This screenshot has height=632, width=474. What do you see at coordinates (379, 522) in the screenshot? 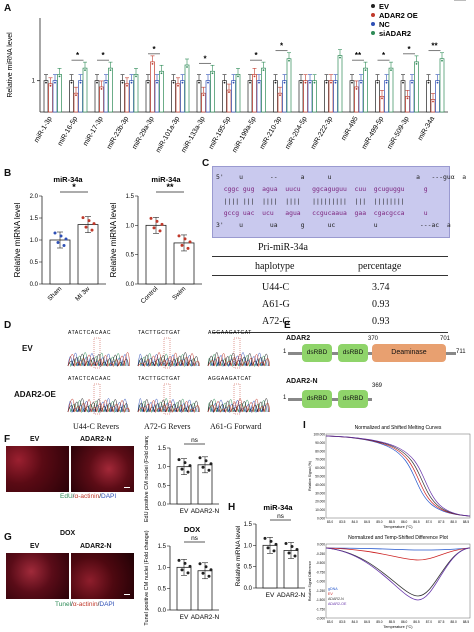
I see `top-x-tick-label: 85.0` at bounding box center [379, 522].